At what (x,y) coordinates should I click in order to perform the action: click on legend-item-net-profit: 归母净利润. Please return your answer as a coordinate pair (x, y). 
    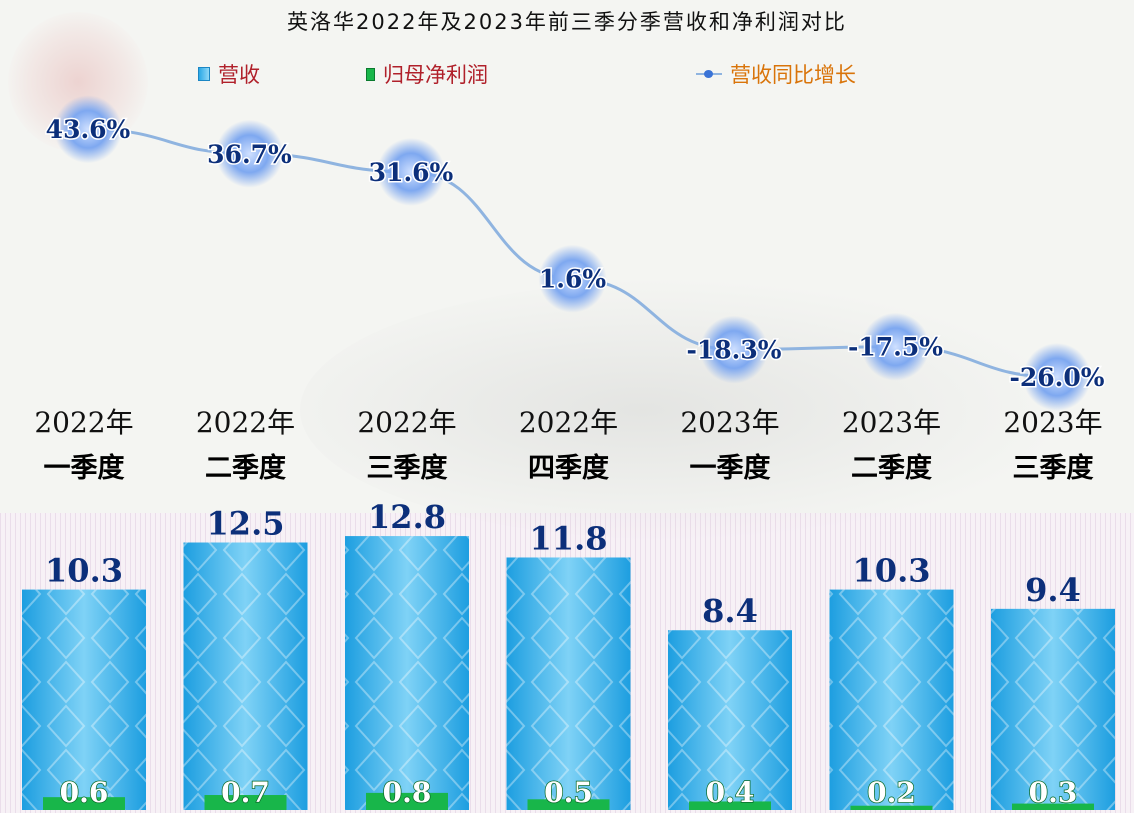
    Looking at the image, I should click on (427, 74).